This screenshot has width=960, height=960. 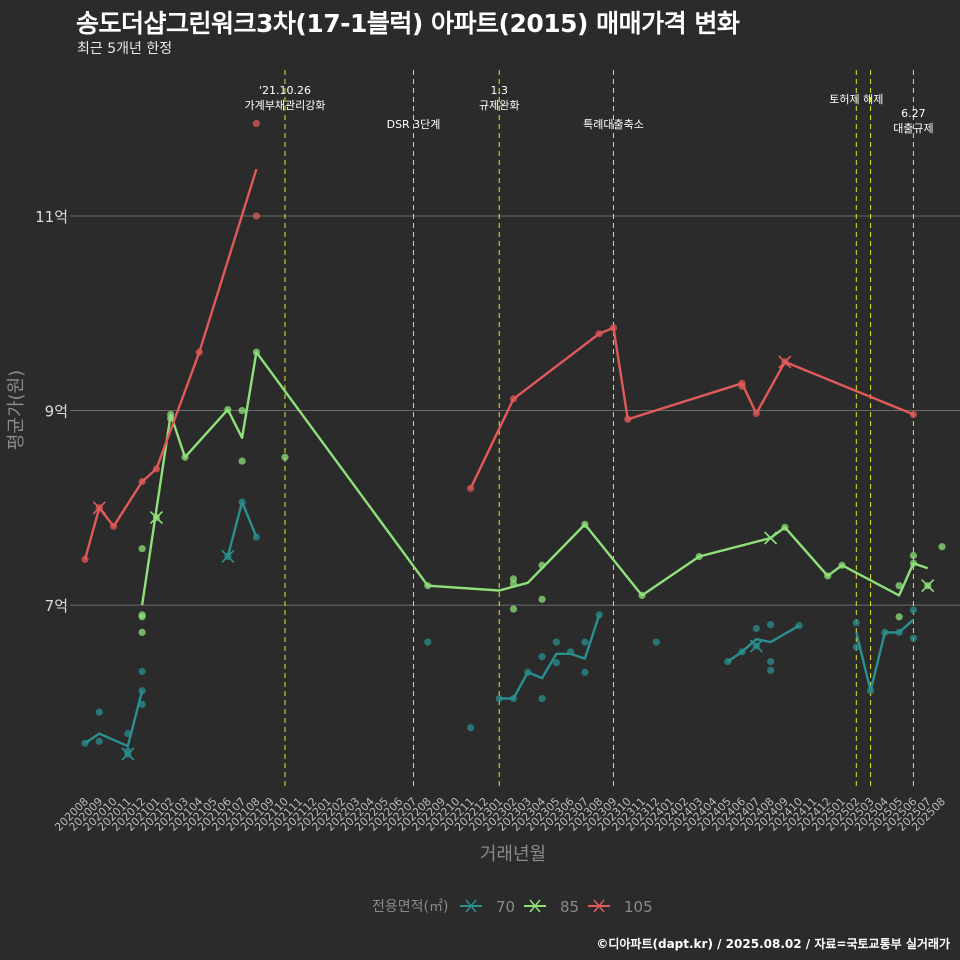 I want to click on event-label: 6.27, so click(x=913, y=113).